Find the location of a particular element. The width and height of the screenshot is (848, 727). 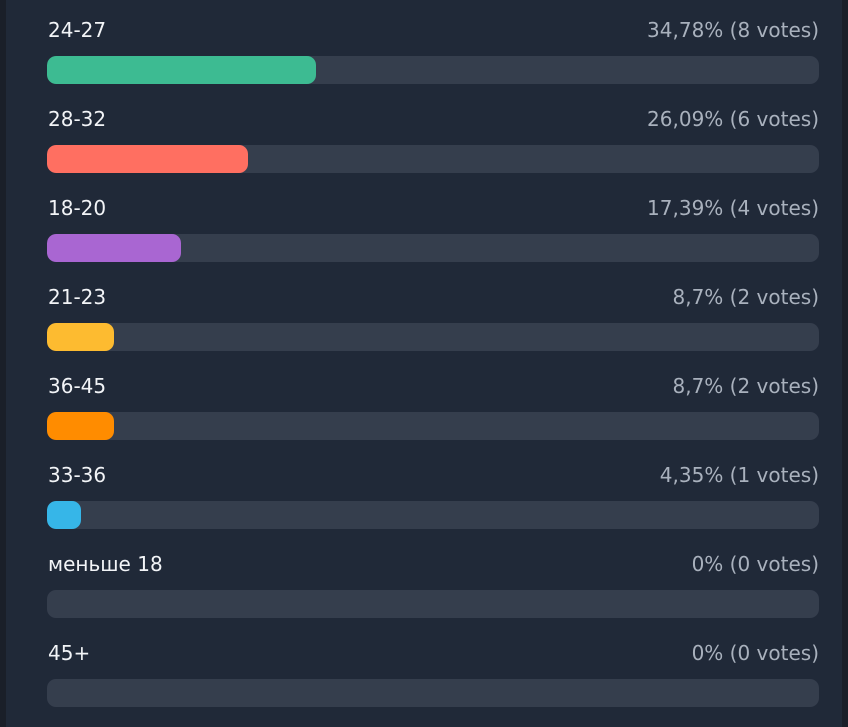

option-result: 34,78% (8 votes) is located at coordinates (733, 30).